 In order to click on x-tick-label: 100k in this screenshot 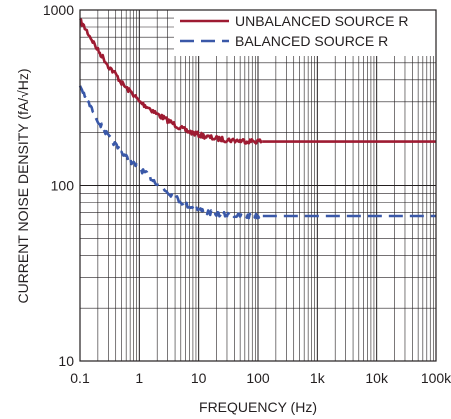, I will do `click(436, 378)`.